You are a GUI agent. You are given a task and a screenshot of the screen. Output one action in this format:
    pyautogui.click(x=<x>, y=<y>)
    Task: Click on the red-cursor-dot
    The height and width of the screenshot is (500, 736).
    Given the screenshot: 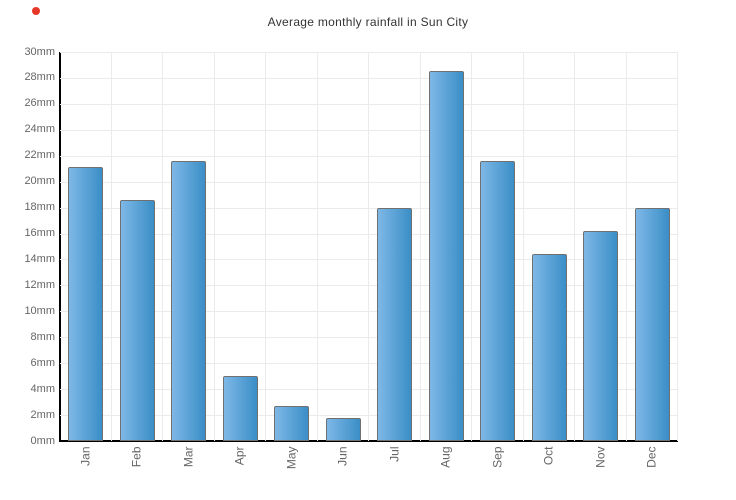 What is the action you would take?
    pyautogui.click(x=36, y=11)
    